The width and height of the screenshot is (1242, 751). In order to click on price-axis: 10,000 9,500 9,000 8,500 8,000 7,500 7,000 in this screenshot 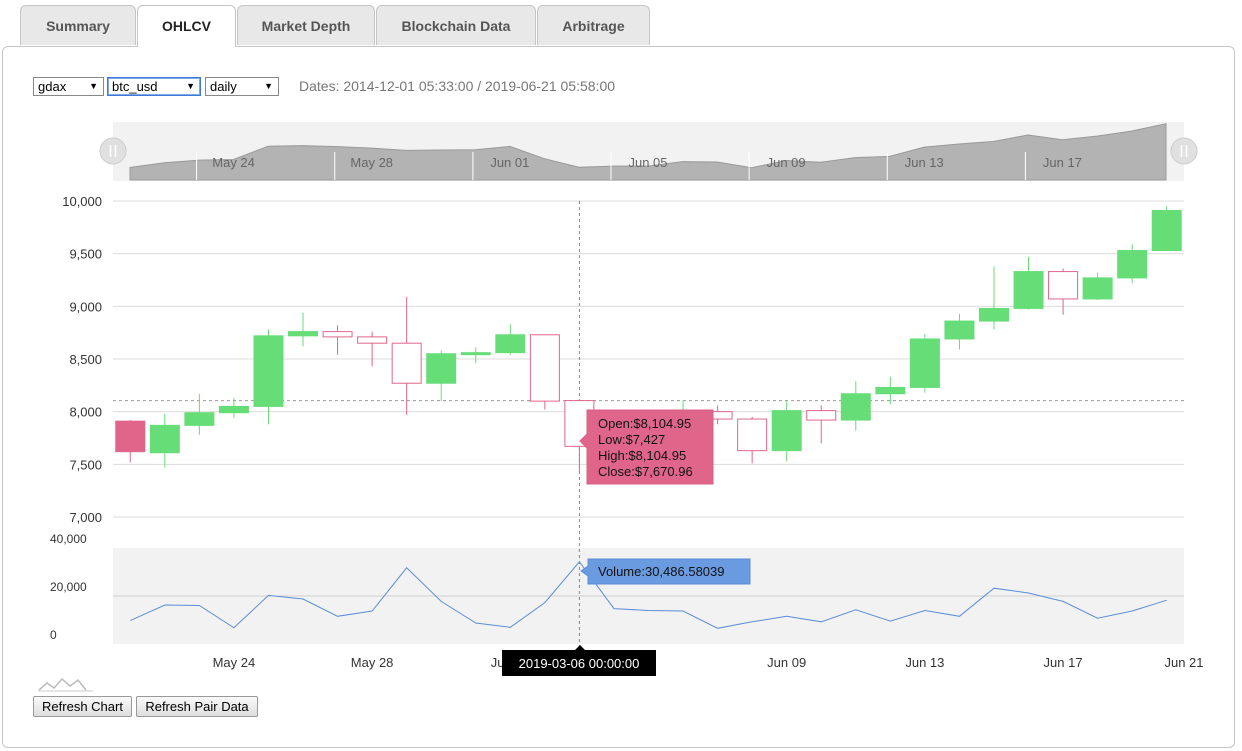, I will do `click(82, 359)`.